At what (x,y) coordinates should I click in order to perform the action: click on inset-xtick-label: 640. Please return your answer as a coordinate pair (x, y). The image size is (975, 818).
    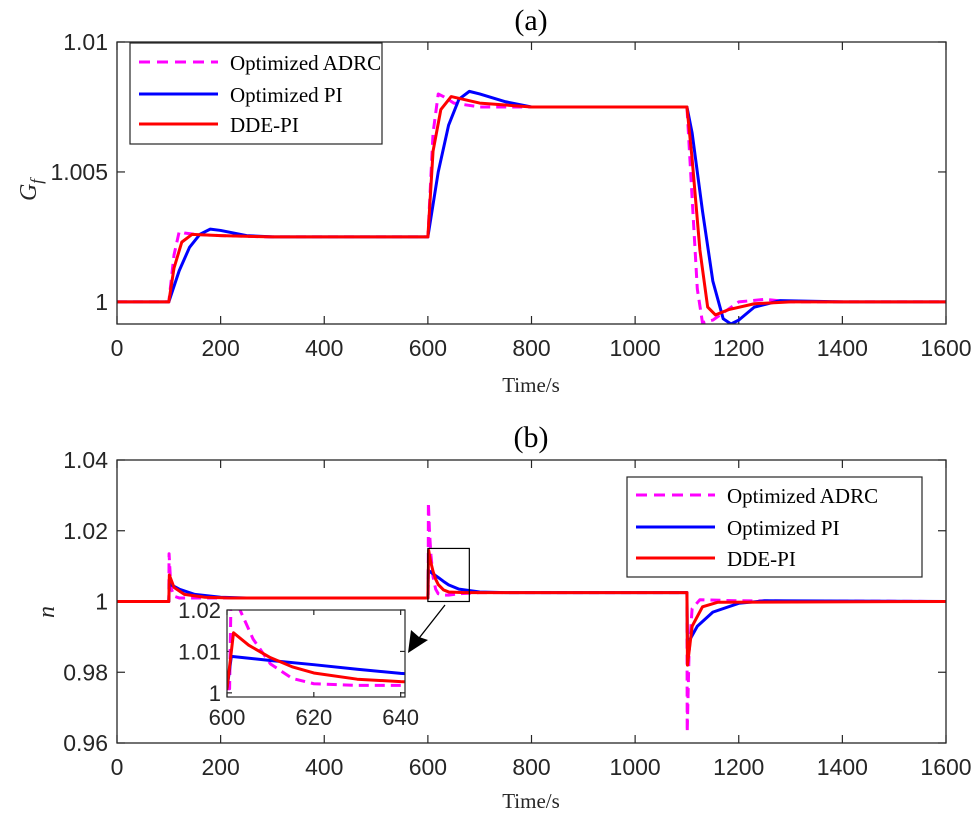
    Looking at the image, I should click on (400, 717).